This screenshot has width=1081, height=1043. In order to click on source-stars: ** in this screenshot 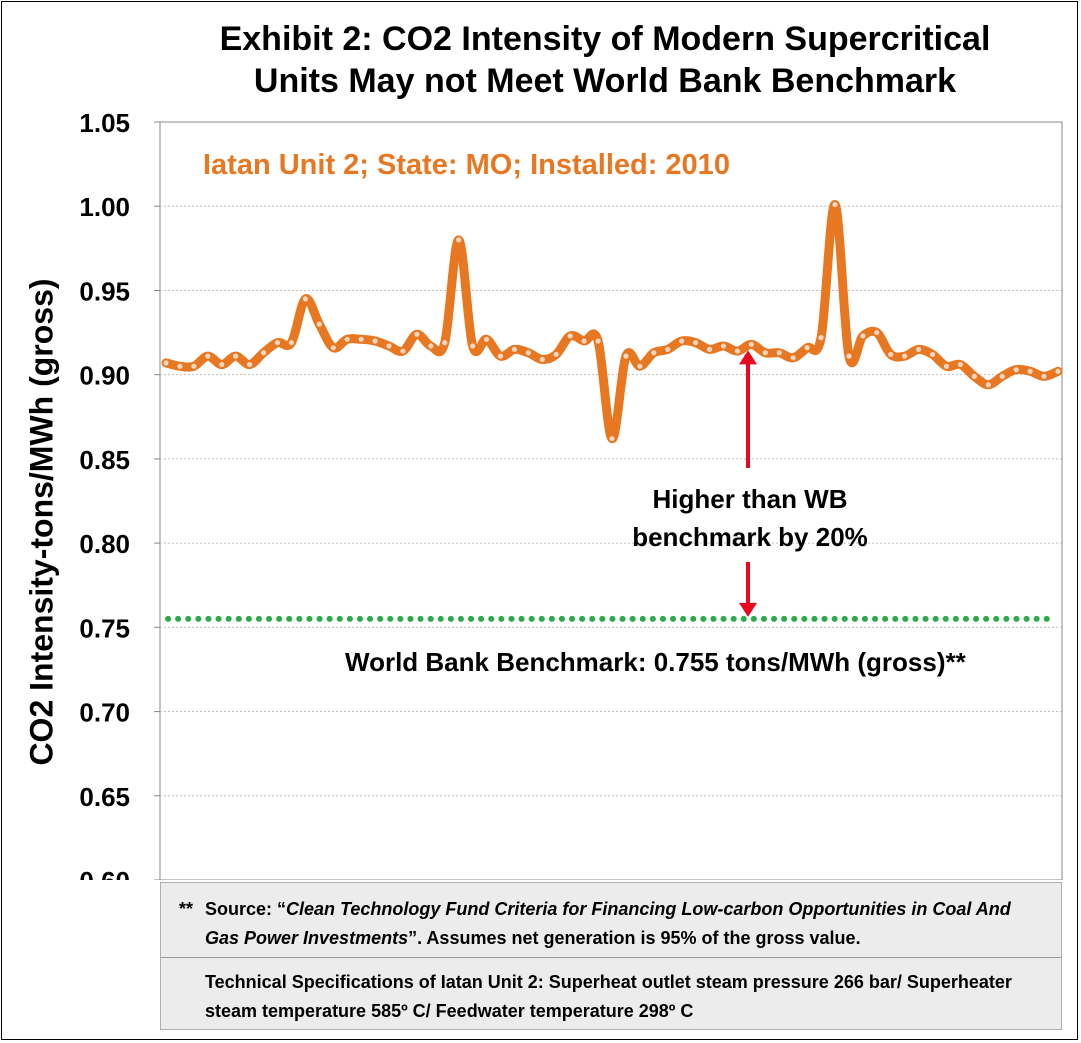, I will do `click(186, 909)`.